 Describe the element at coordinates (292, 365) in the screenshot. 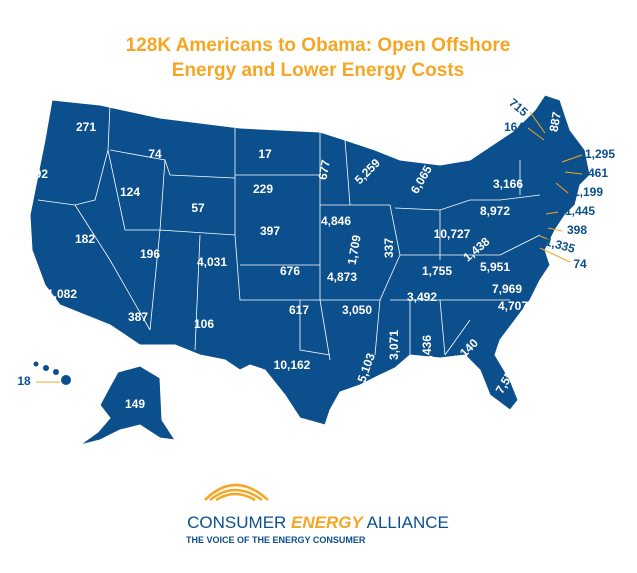

I see `state-label: 10,162` at that location.